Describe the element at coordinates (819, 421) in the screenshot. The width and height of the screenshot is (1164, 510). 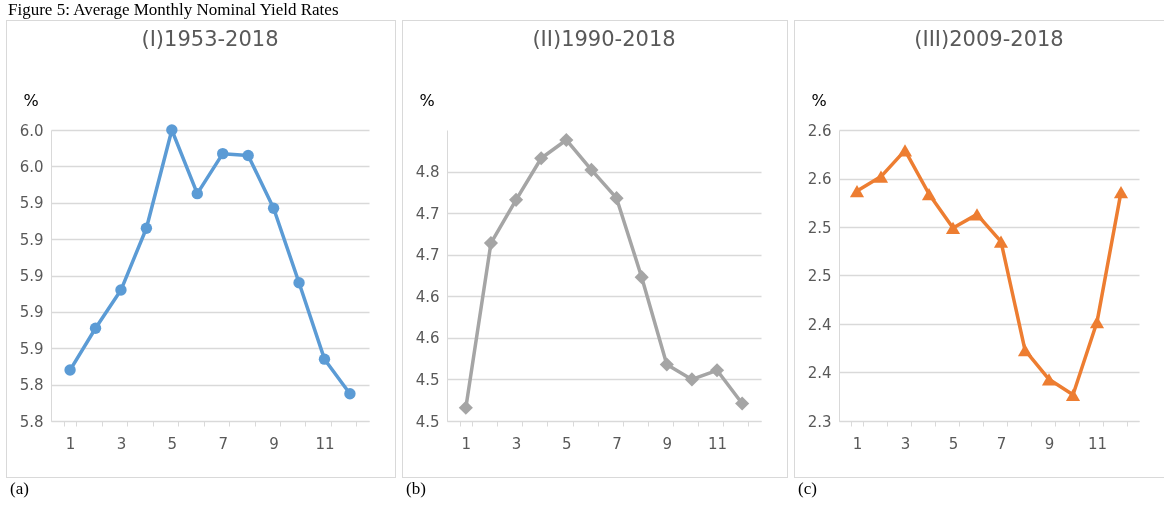
I see `y-tick-label: 2.3` at that location.